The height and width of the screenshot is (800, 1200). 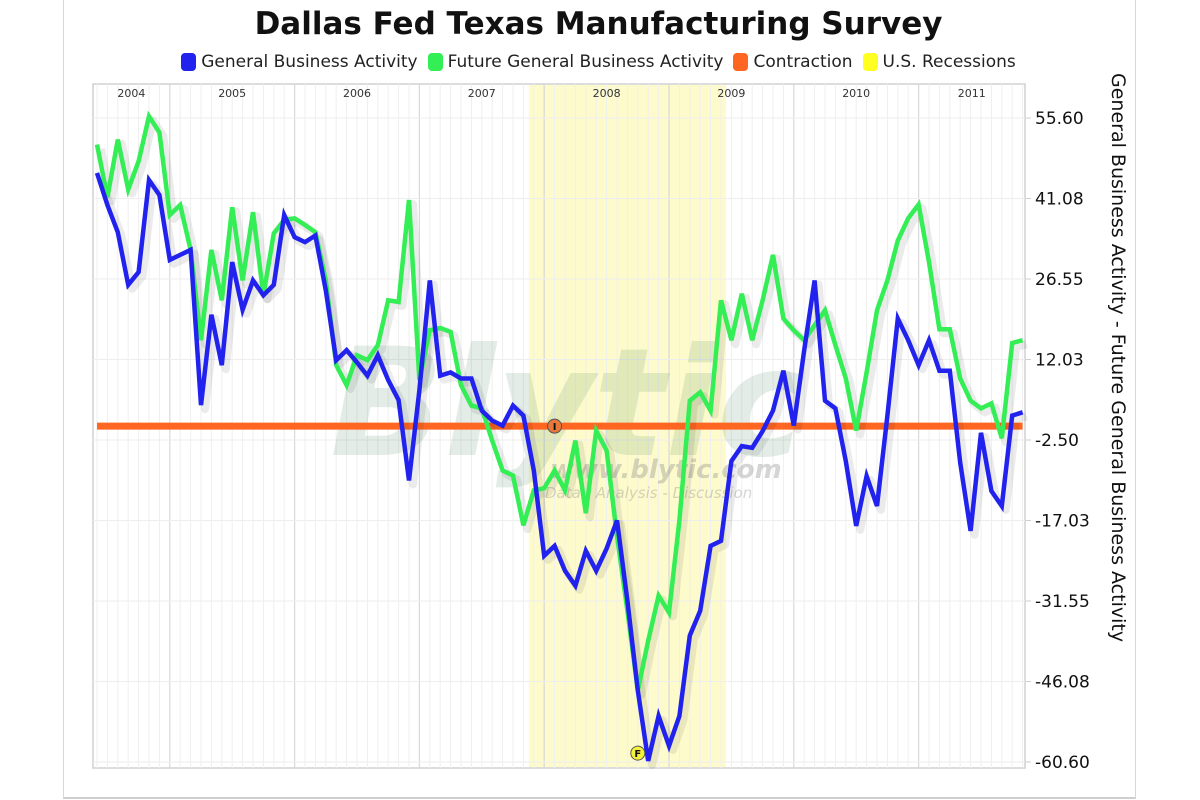 I want to click on legend-item-recessions: U.S. Recessions, so click(x=939, y=62).